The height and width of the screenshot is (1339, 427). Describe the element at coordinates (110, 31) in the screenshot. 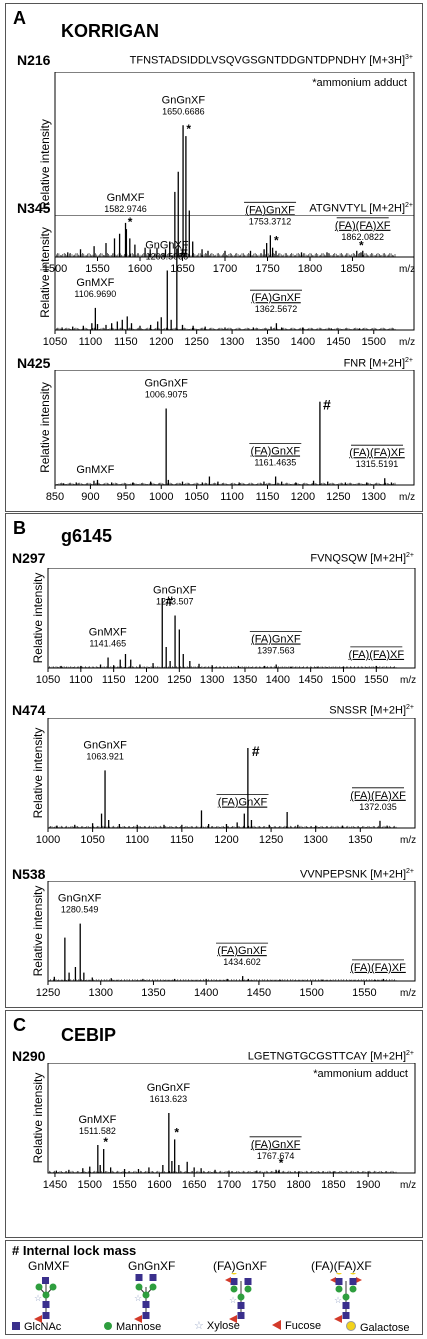

I see `panel-title: KORRIGAN` at that location.